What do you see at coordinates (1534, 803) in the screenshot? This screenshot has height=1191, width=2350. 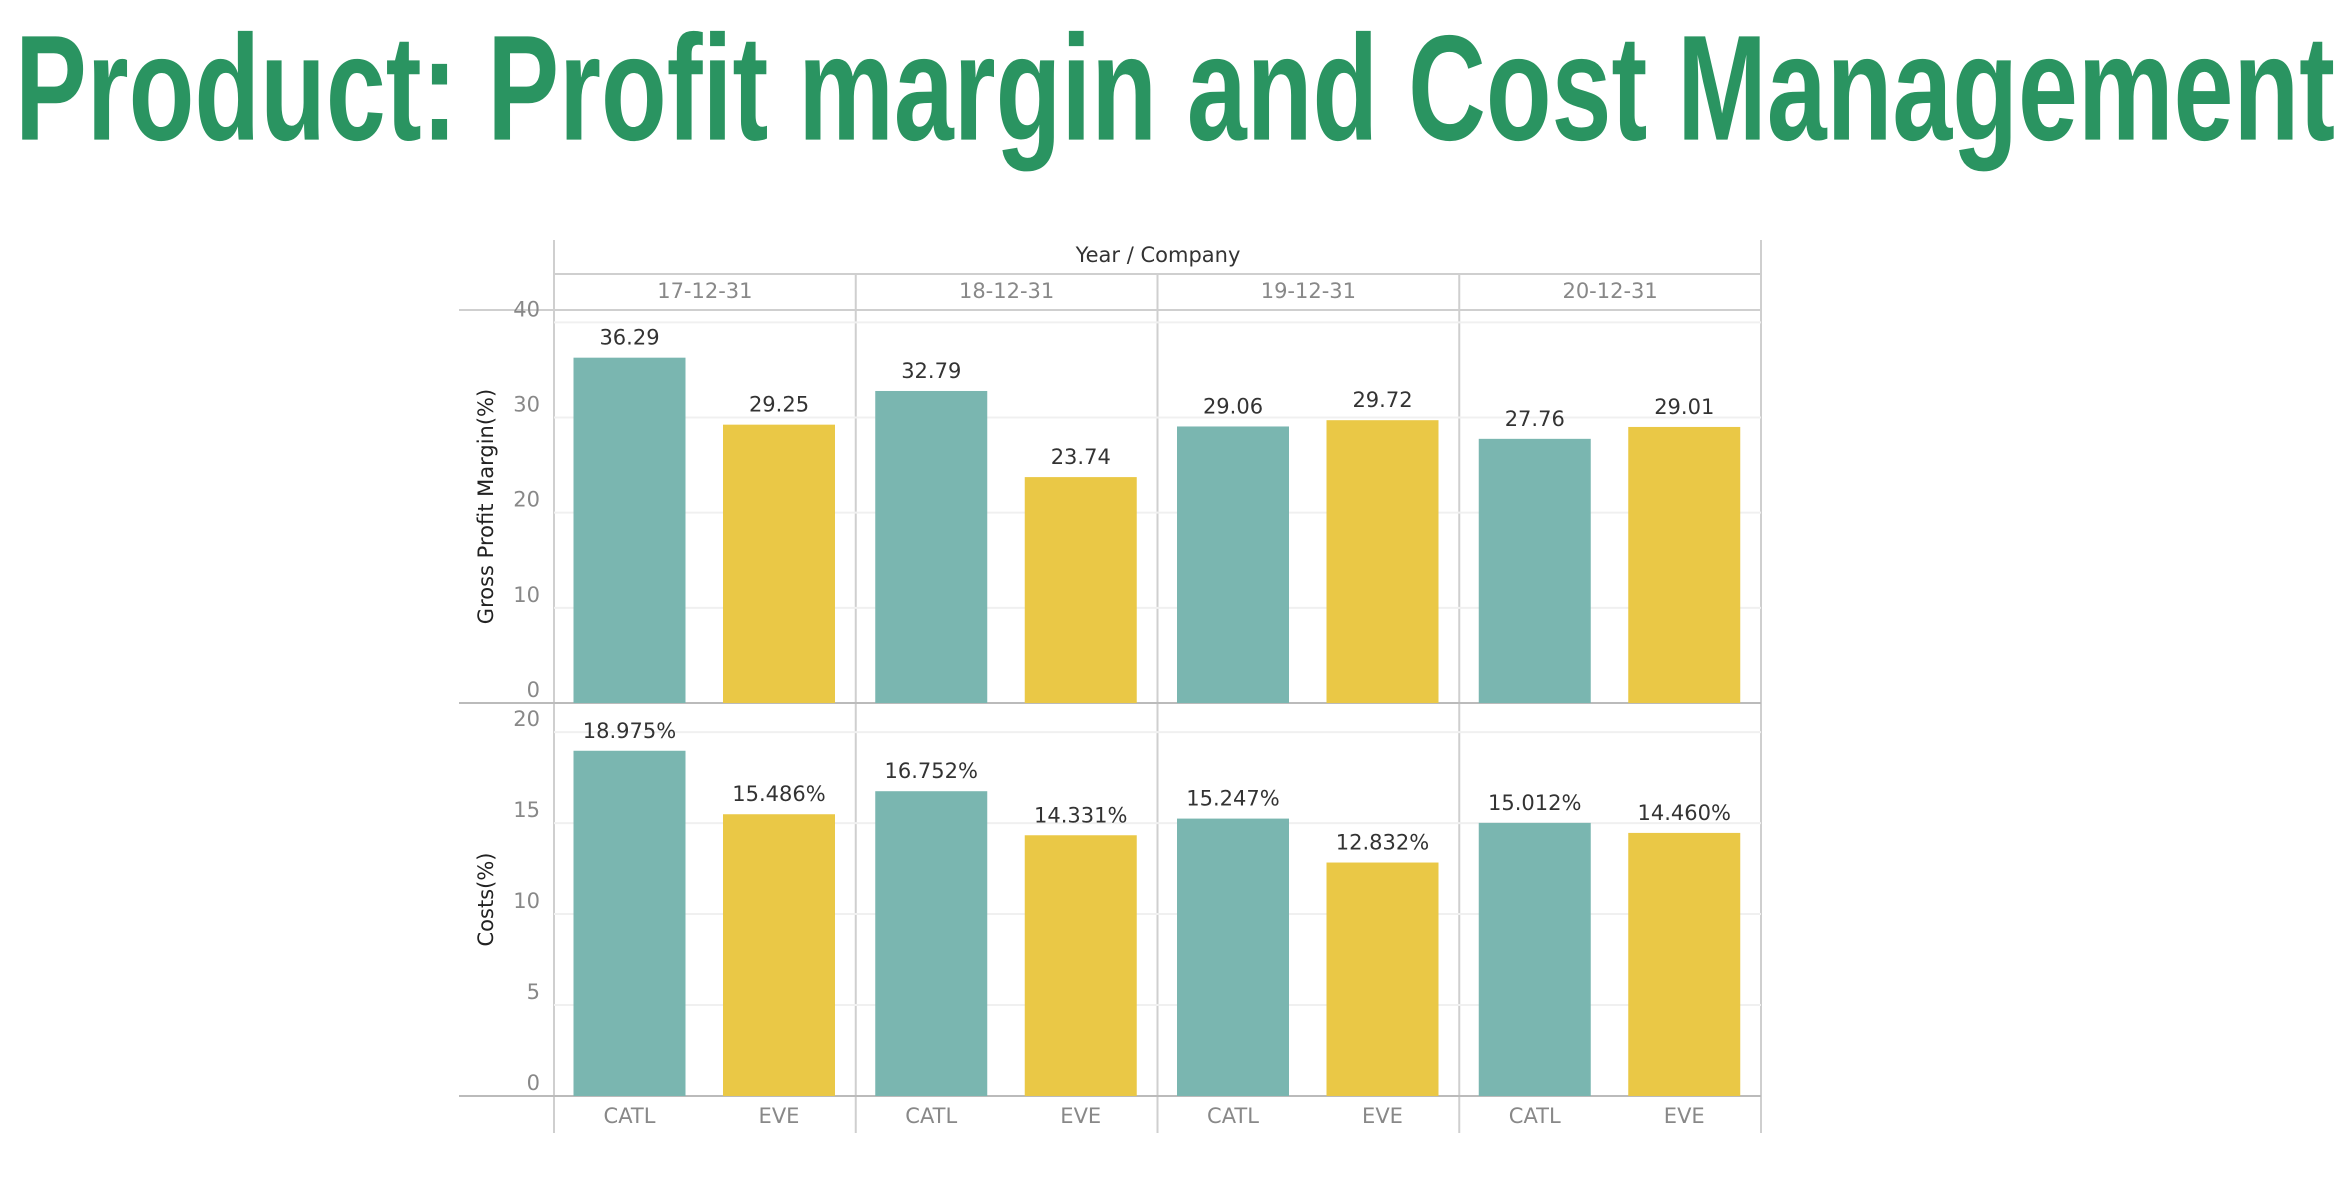 I see `value-label: 15.012%` at bounding box center [1534, 803].